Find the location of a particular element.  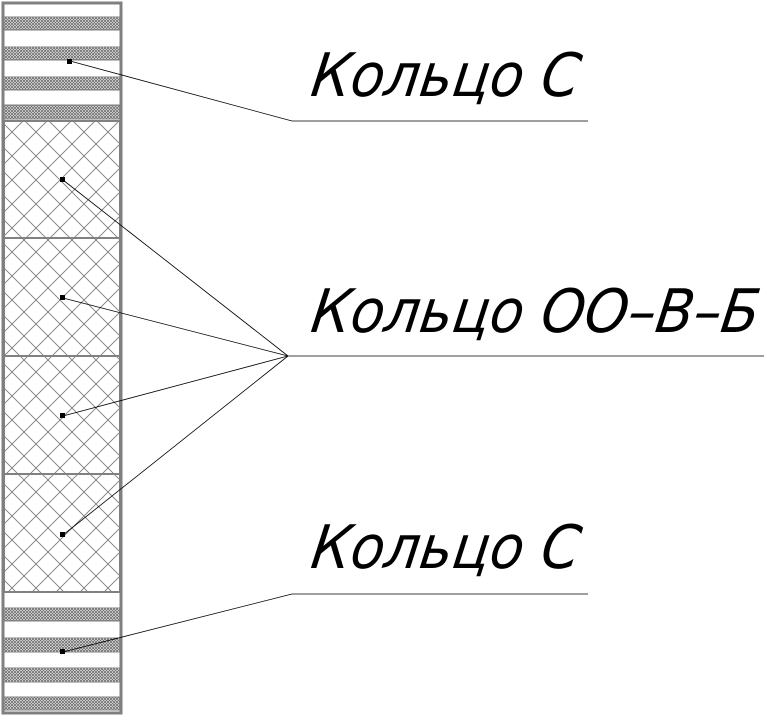

leader-line-top is located at coordinates (328, 91).